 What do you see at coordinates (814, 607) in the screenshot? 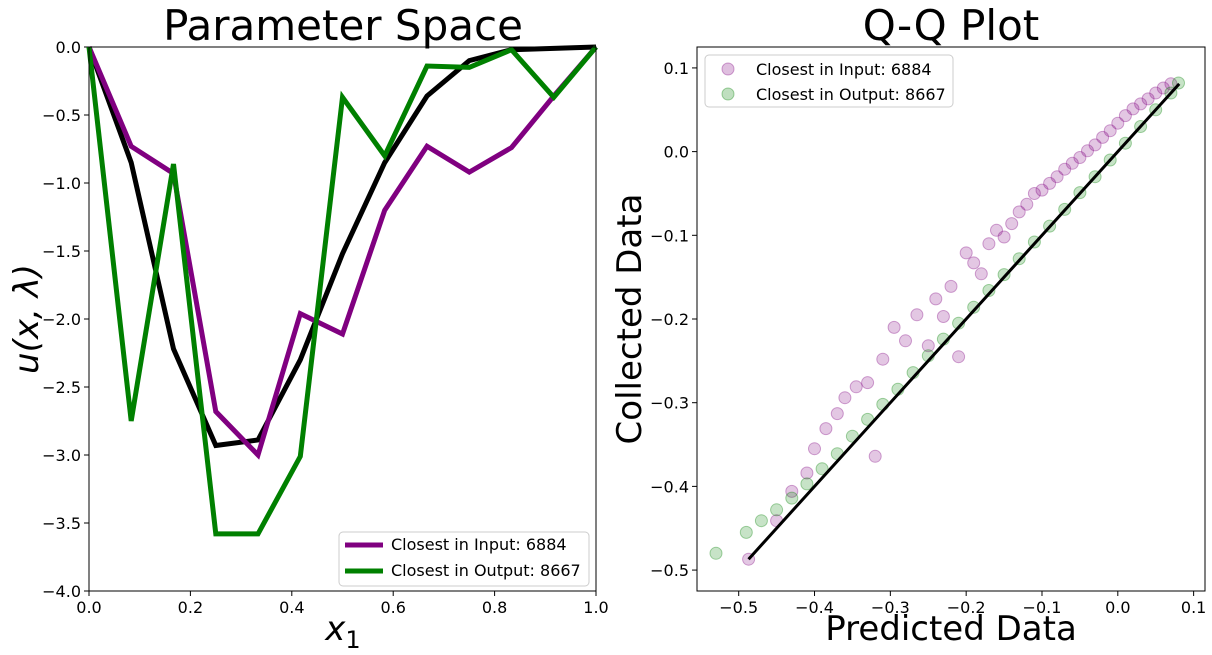
I see `right-xtick-label: −0.4` at bounding box center [814, 607].